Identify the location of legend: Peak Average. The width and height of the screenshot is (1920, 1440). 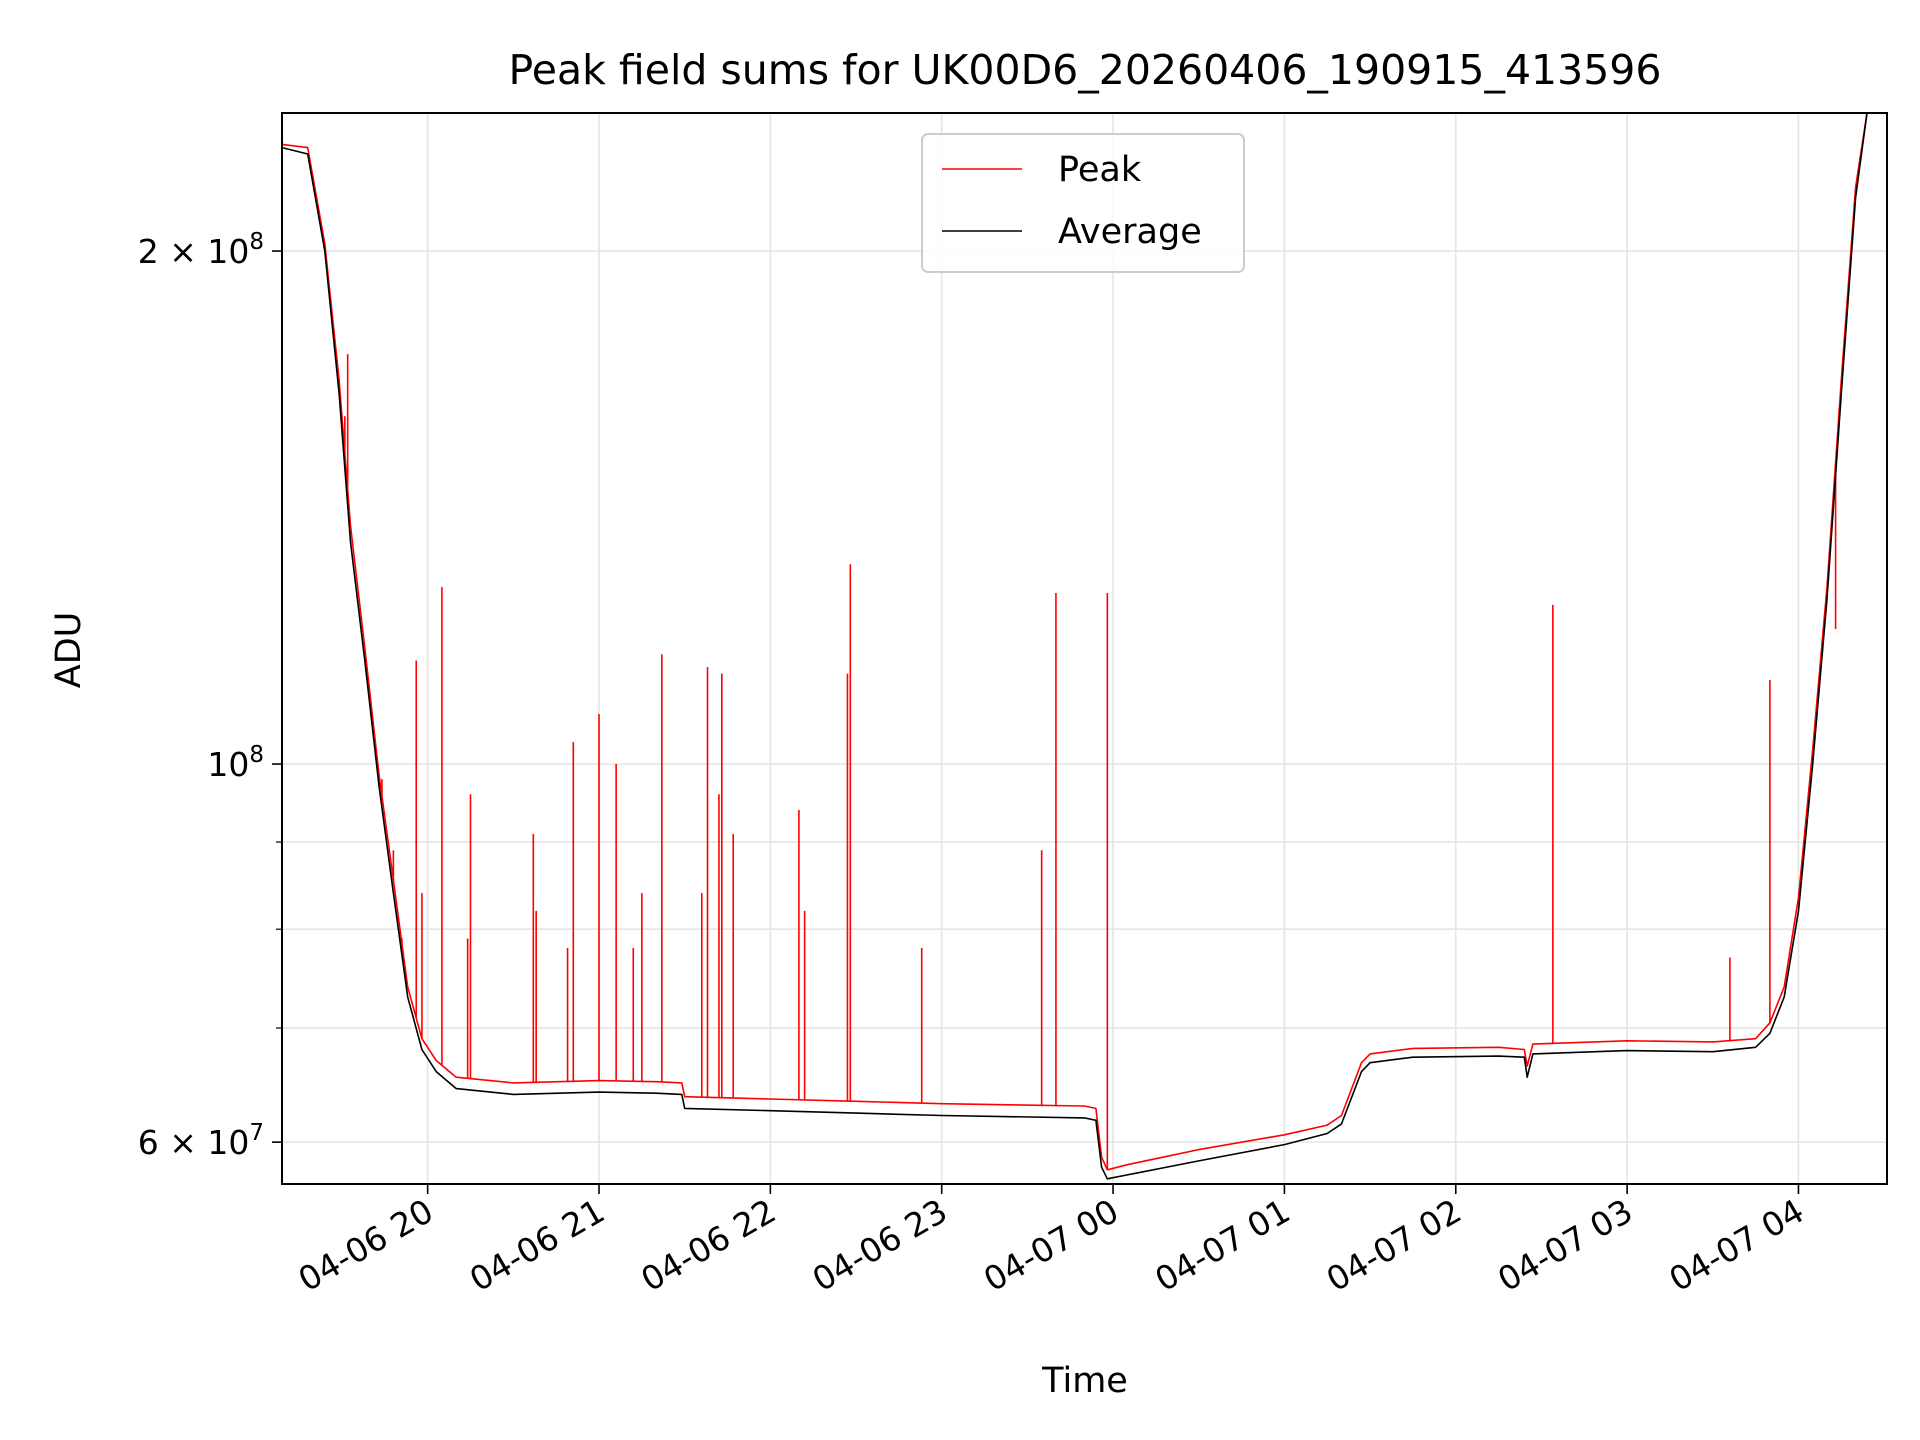
(1083, 203).